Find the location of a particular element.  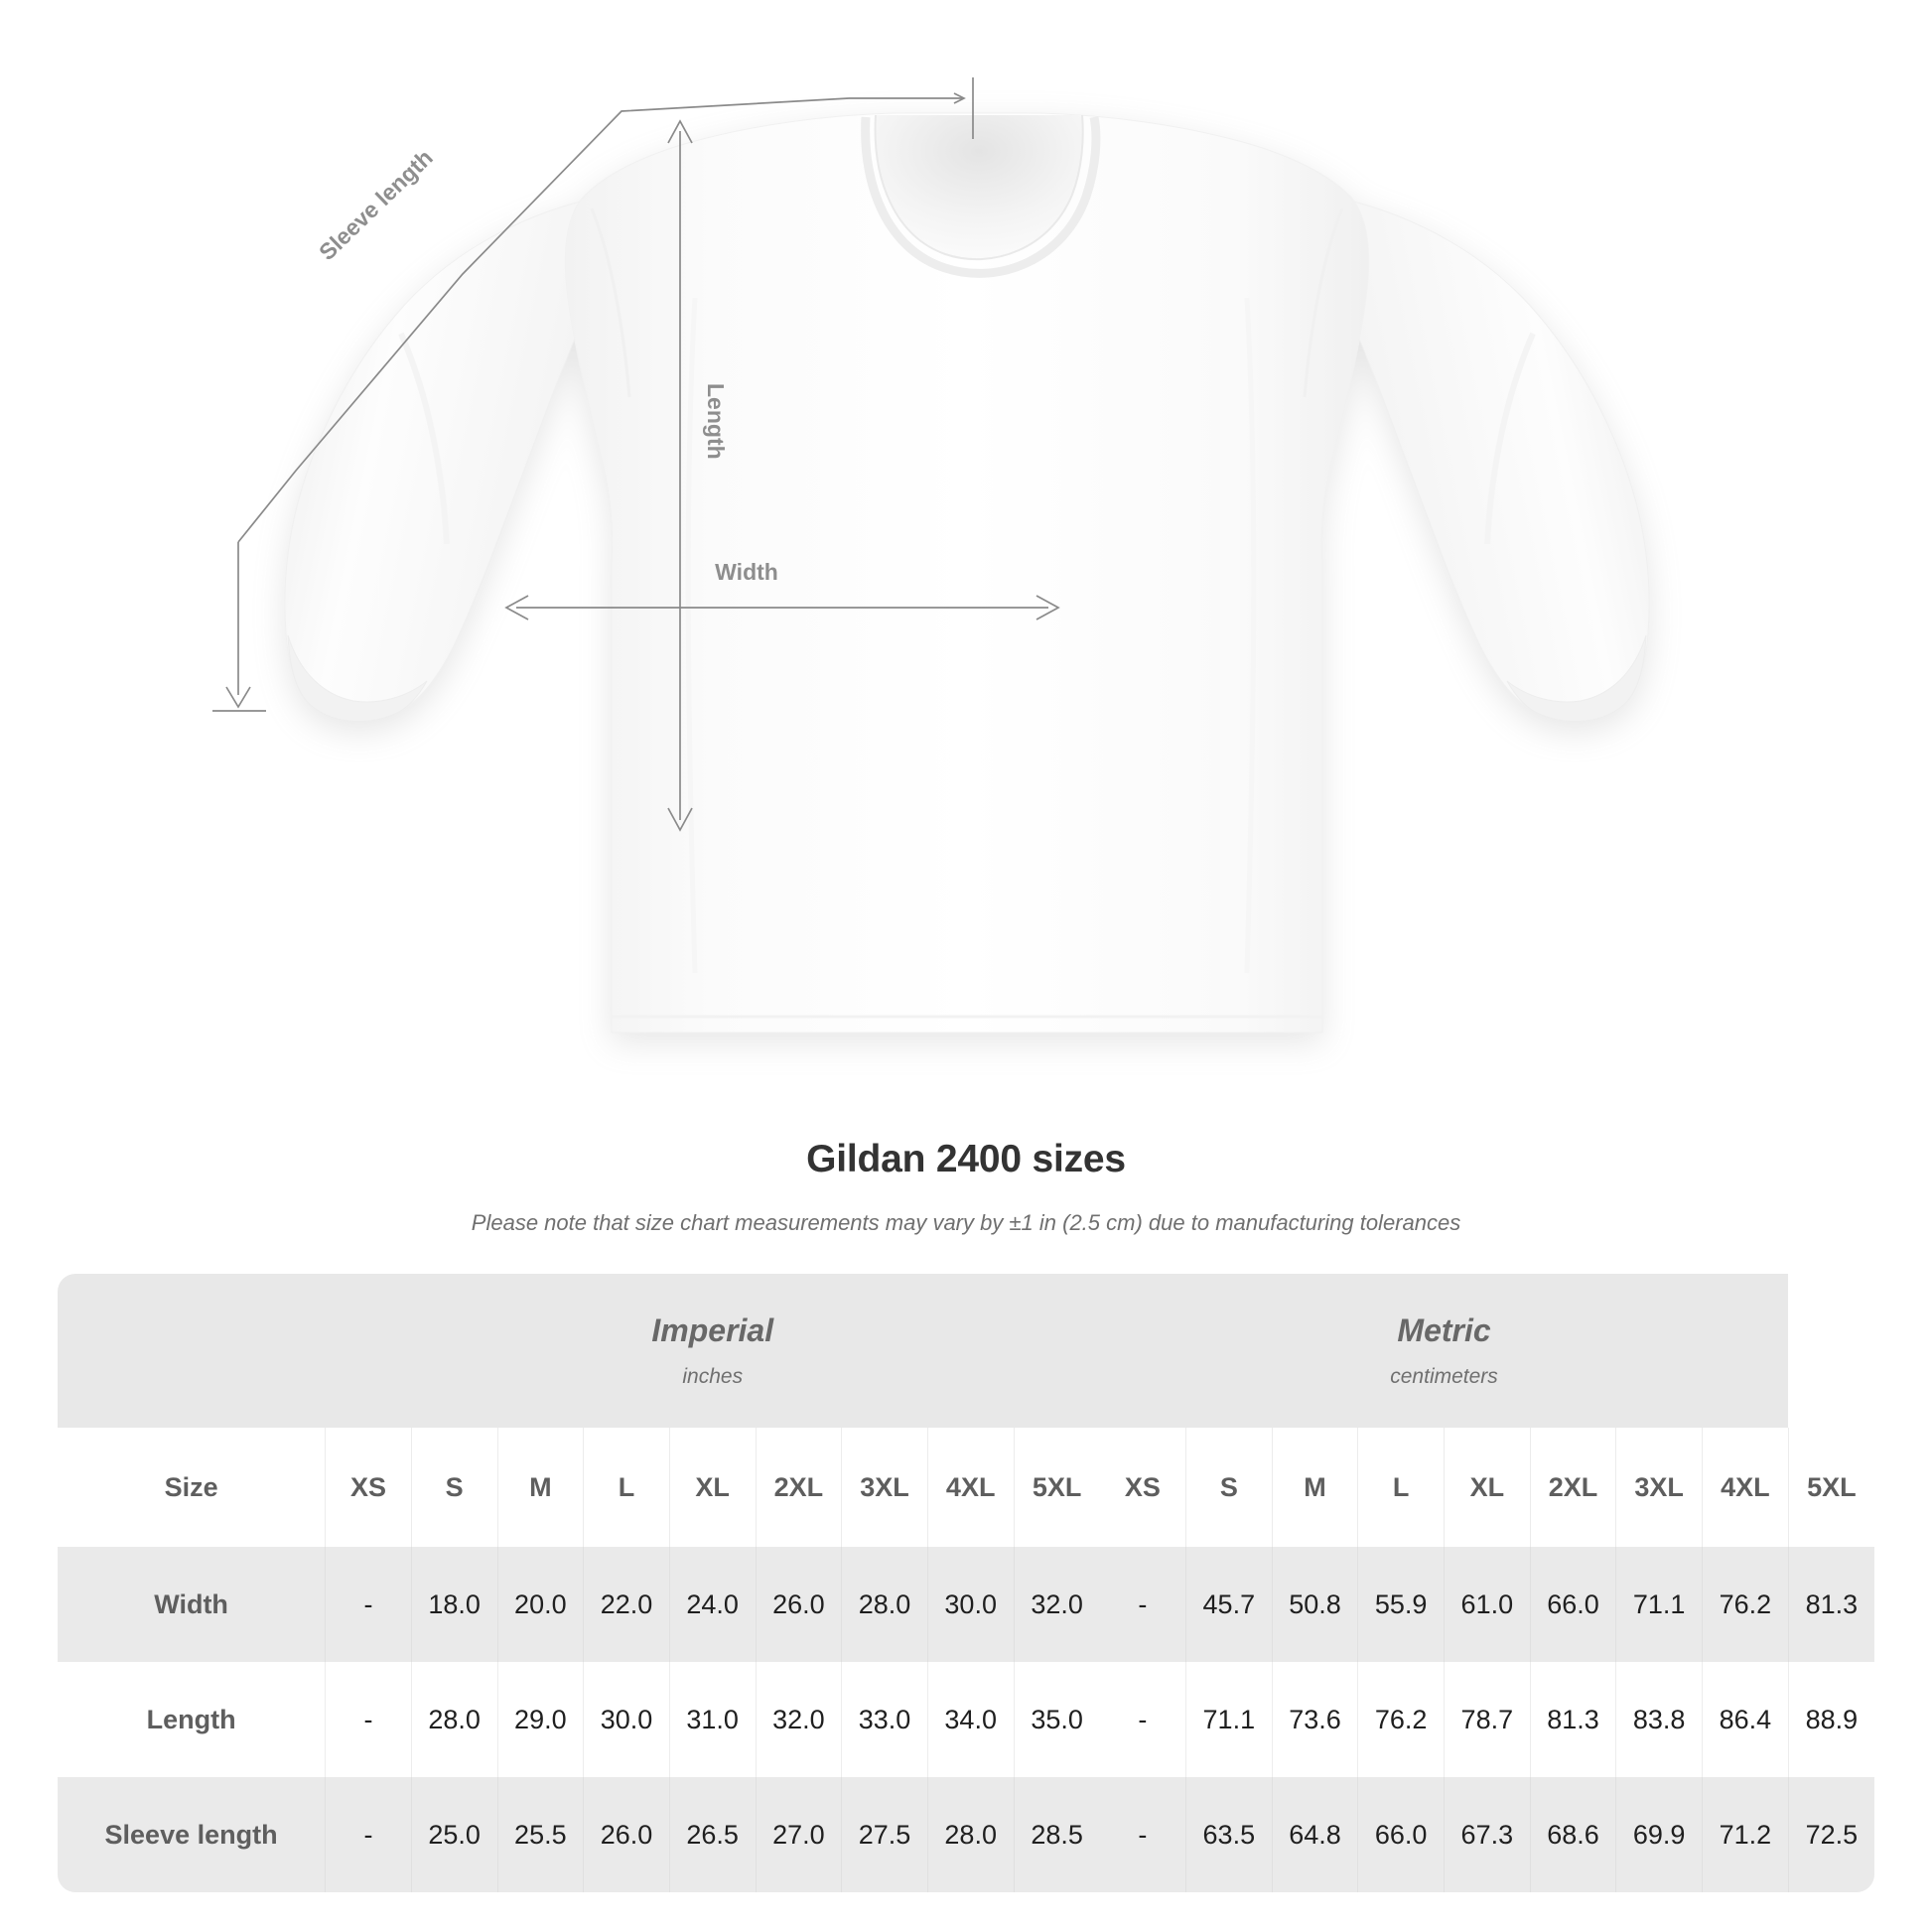

unit-imperial-name: Imperial is located at coordinates (712, 1331).